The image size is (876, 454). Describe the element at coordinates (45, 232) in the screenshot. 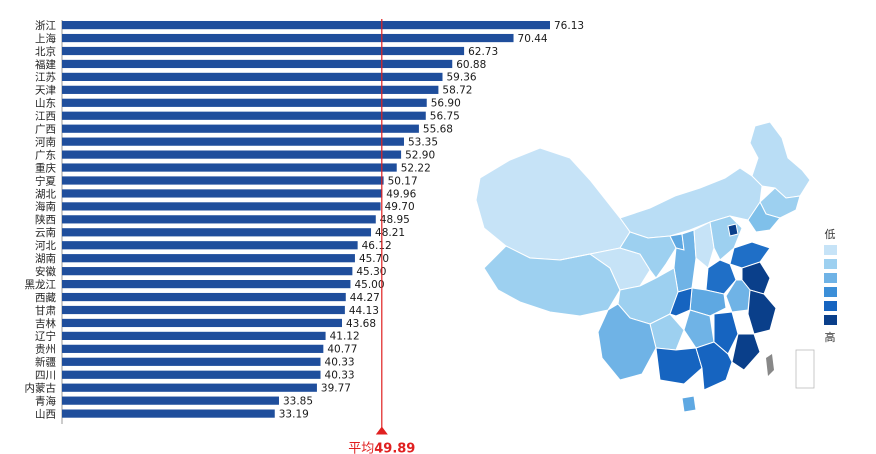

I see `category-label: 云南` at that location.